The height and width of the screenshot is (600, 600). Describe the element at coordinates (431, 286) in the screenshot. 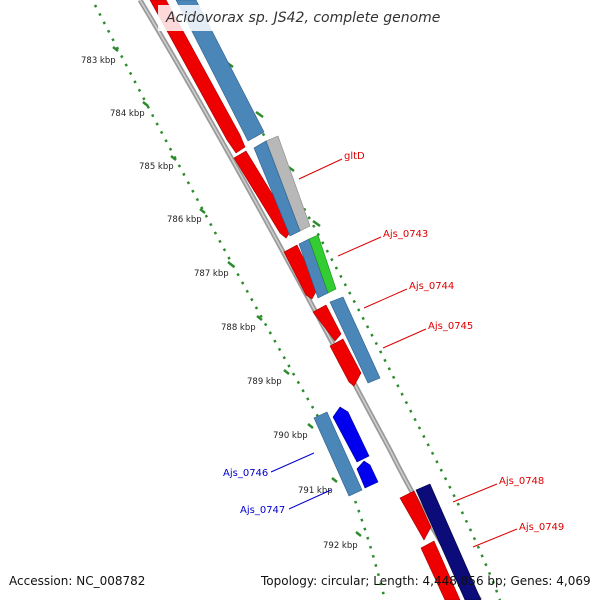

I see `gene-label-Ajs_0744: Ajs_0744` at that location.